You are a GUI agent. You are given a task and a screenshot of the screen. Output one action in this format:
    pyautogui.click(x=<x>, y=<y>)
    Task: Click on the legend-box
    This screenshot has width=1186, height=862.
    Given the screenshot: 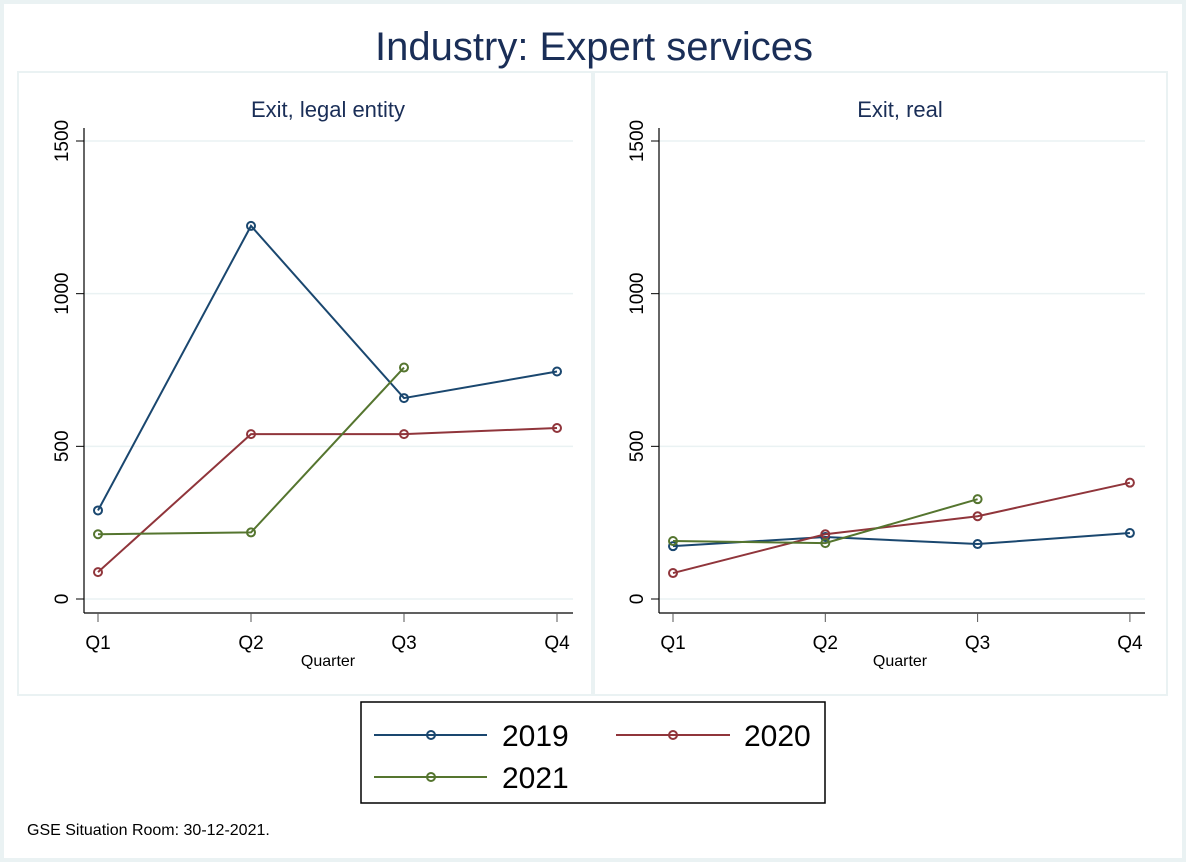 What is the action you would take?
    pyautogui.click(x=593, y=752)
    